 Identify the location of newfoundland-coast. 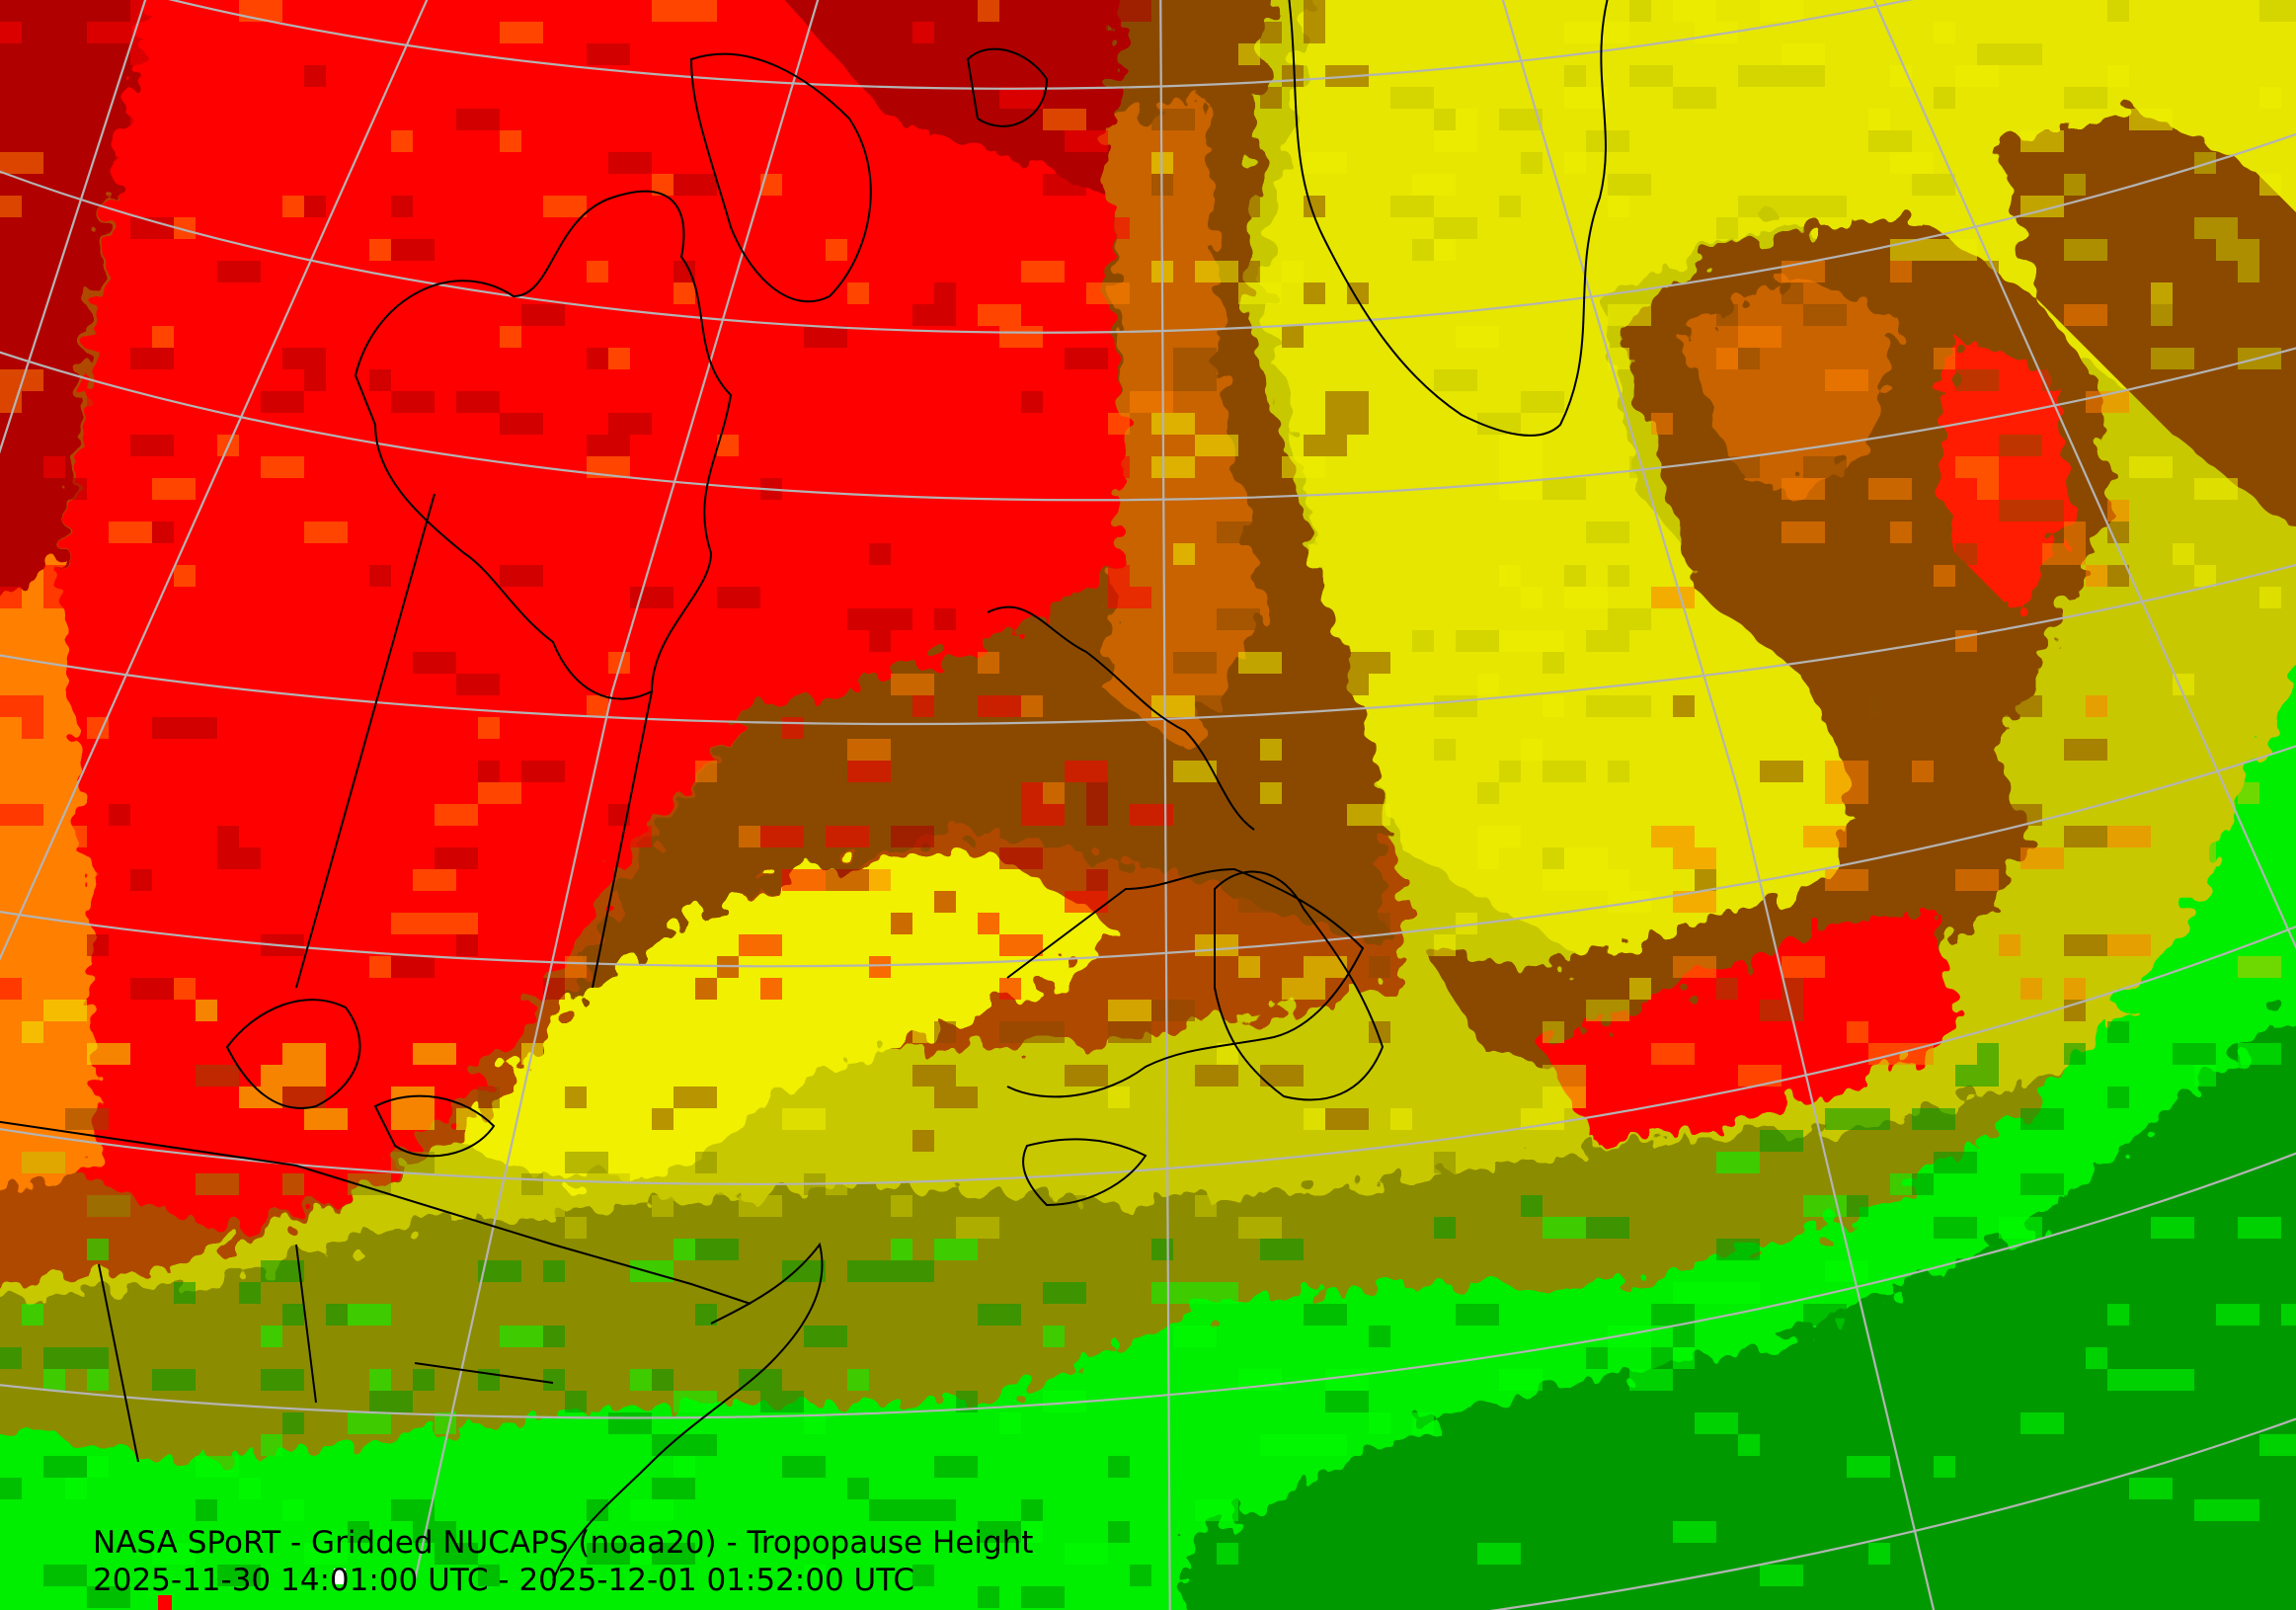
(1299, 985).